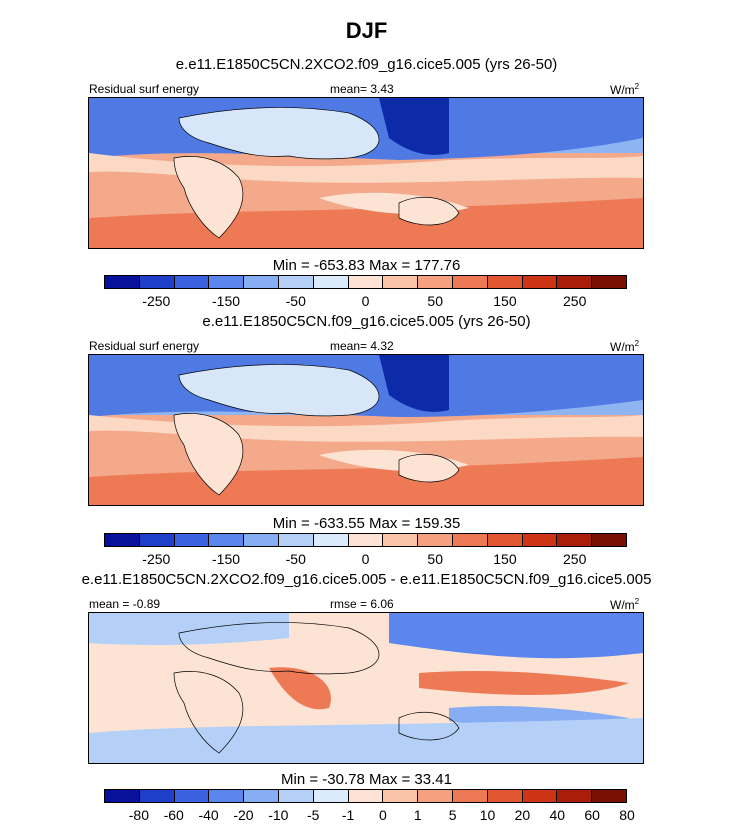  Describe the element at coordinates (522, 815) in the screenshot. I see `colorbar-tick-label: 20` at that location.